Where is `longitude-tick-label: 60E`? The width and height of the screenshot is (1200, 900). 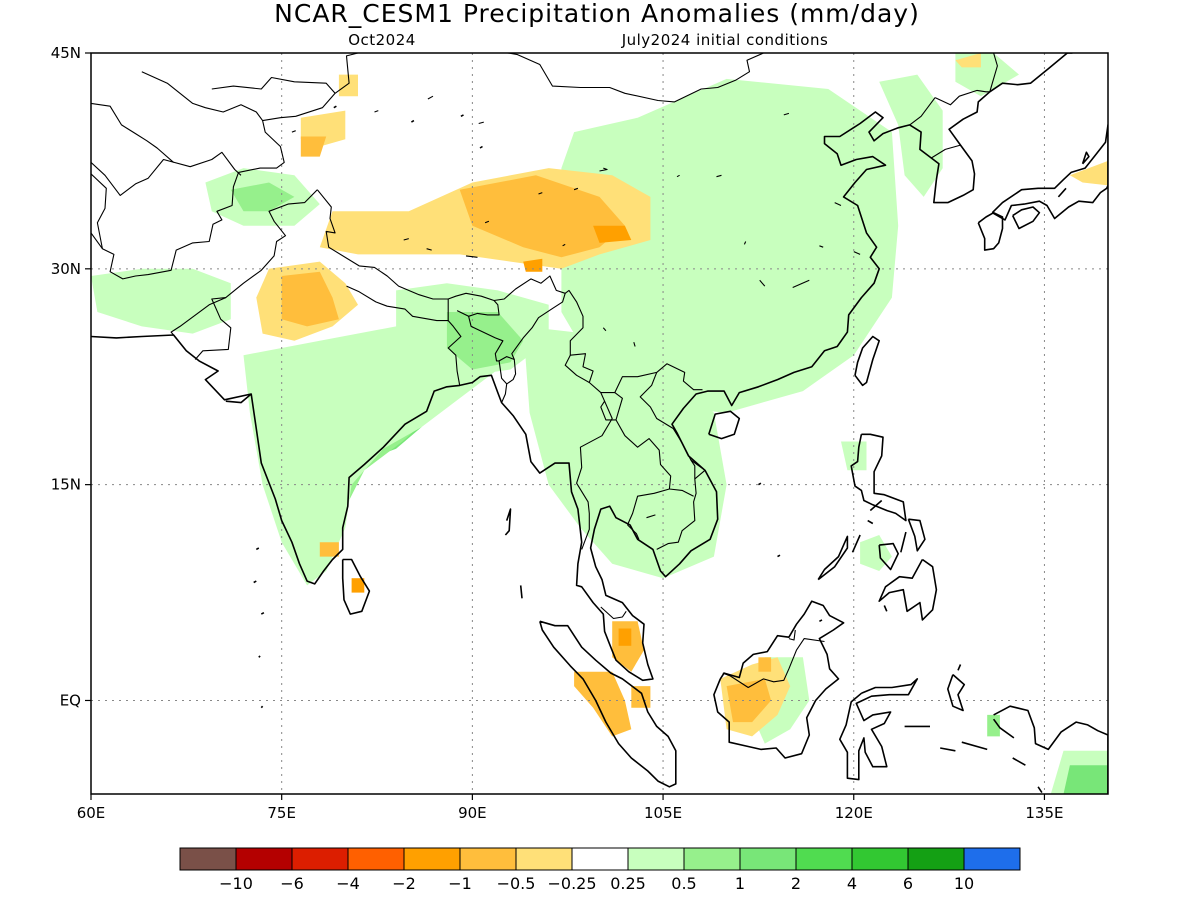
longitude-tick-label: 60E is located at coordinates (91, 813).